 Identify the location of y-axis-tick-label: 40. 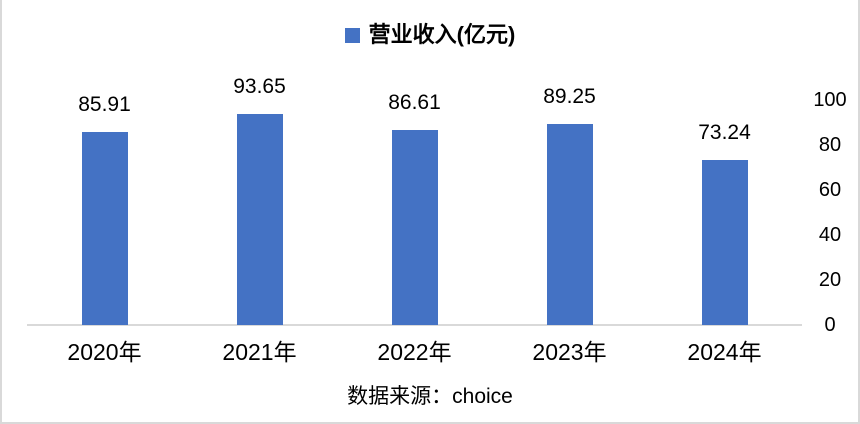
(830, 235).